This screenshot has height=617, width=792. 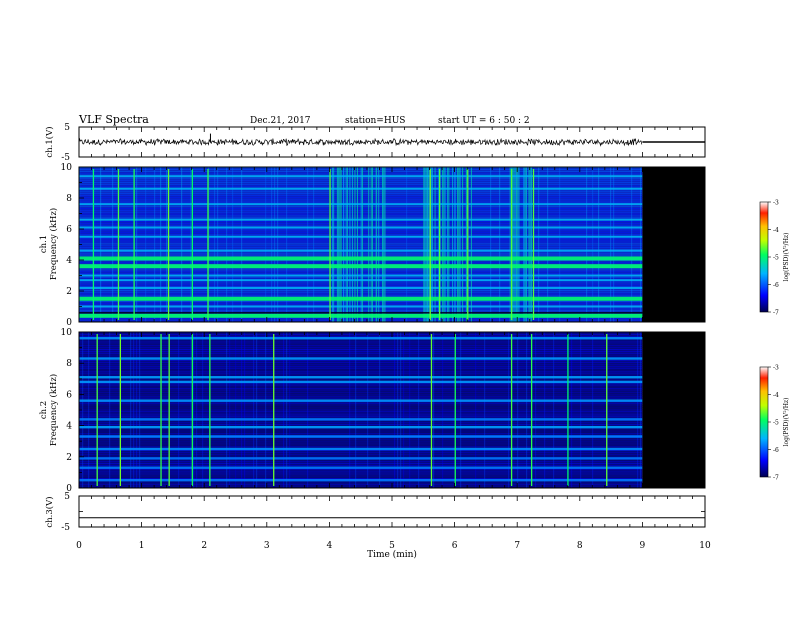 I want to click on ch1-channel-label: ch.1, so click(x=44, y=244).